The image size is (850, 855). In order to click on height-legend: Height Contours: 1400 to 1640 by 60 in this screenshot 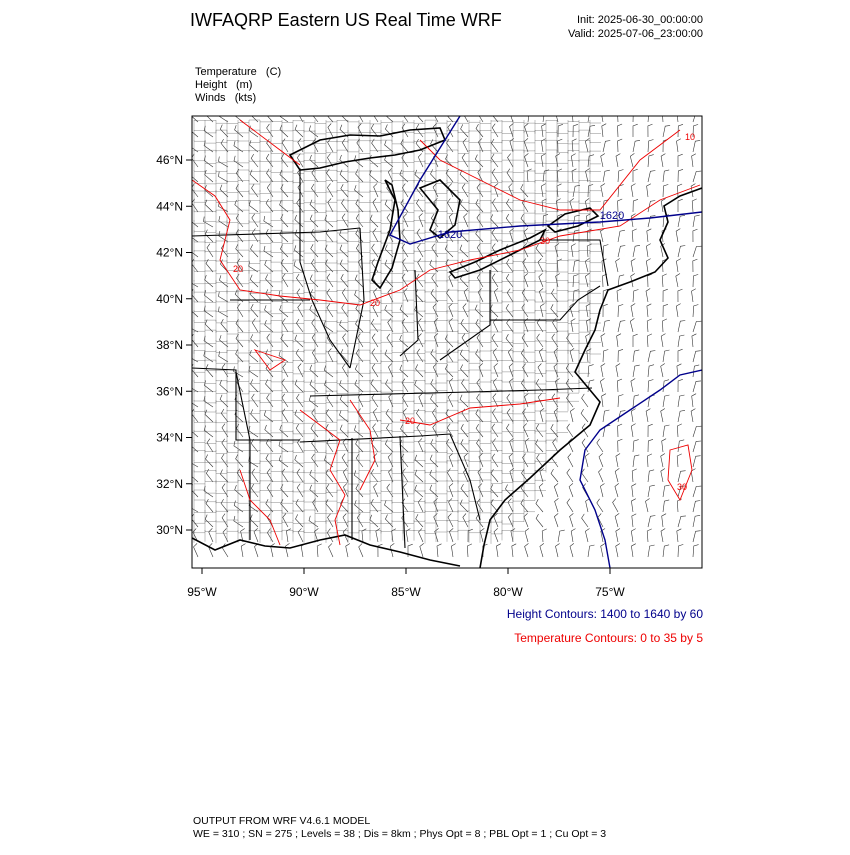, I will do `click(605, 614)`.